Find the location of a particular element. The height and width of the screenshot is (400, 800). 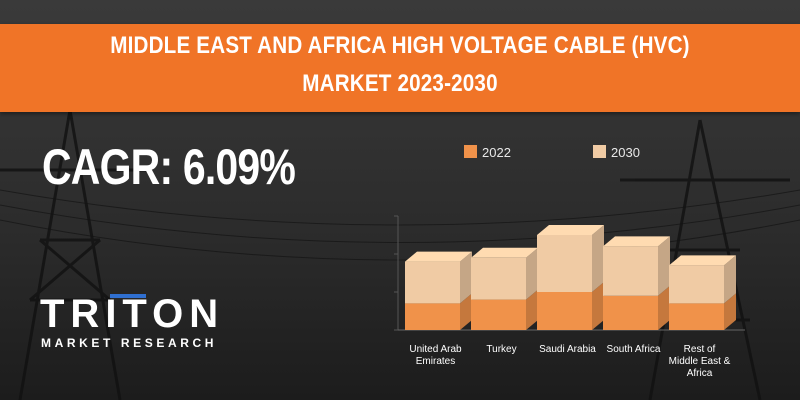

x-tick-label-line: South Africa is located at coordinates (634, 349).